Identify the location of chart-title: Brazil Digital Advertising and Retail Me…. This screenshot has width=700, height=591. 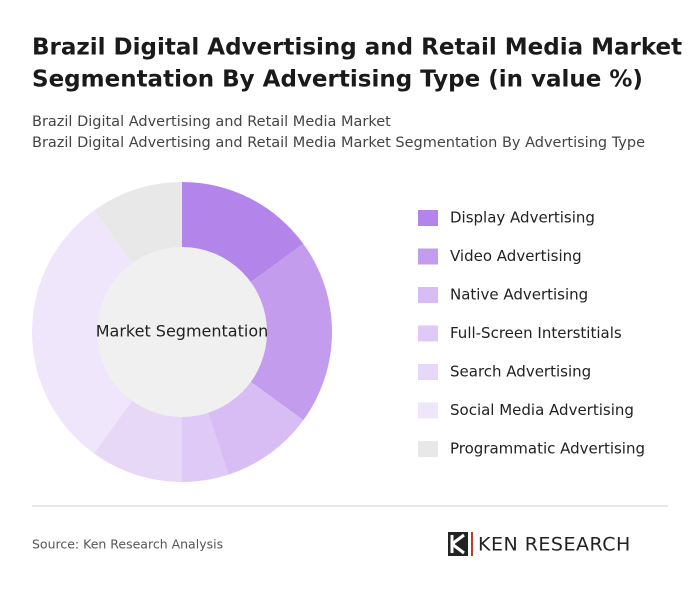
(357, 48).